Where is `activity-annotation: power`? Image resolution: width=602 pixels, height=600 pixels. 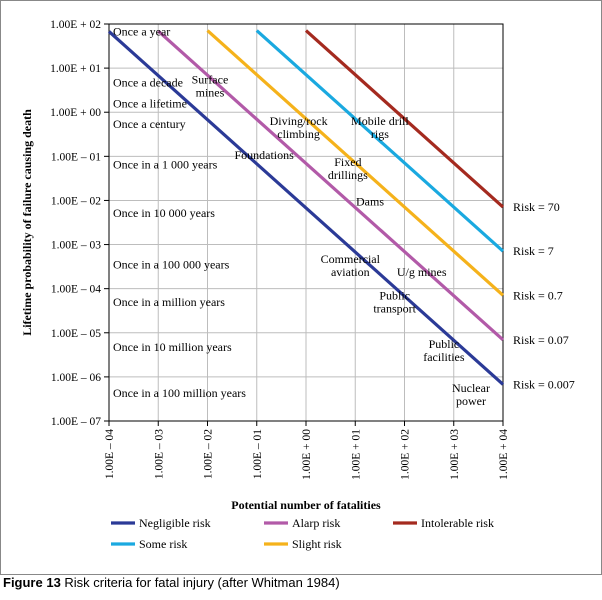 activity-annotation: power is located at coordinates (471, 401).